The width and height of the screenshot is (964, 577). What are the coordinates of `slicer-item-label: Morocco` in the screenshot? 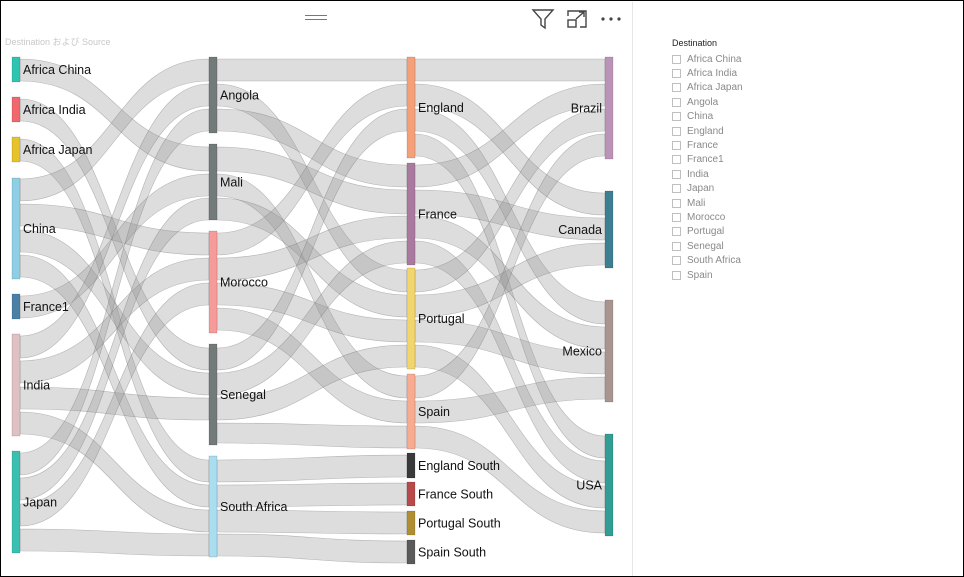 It's located at (706, 217).